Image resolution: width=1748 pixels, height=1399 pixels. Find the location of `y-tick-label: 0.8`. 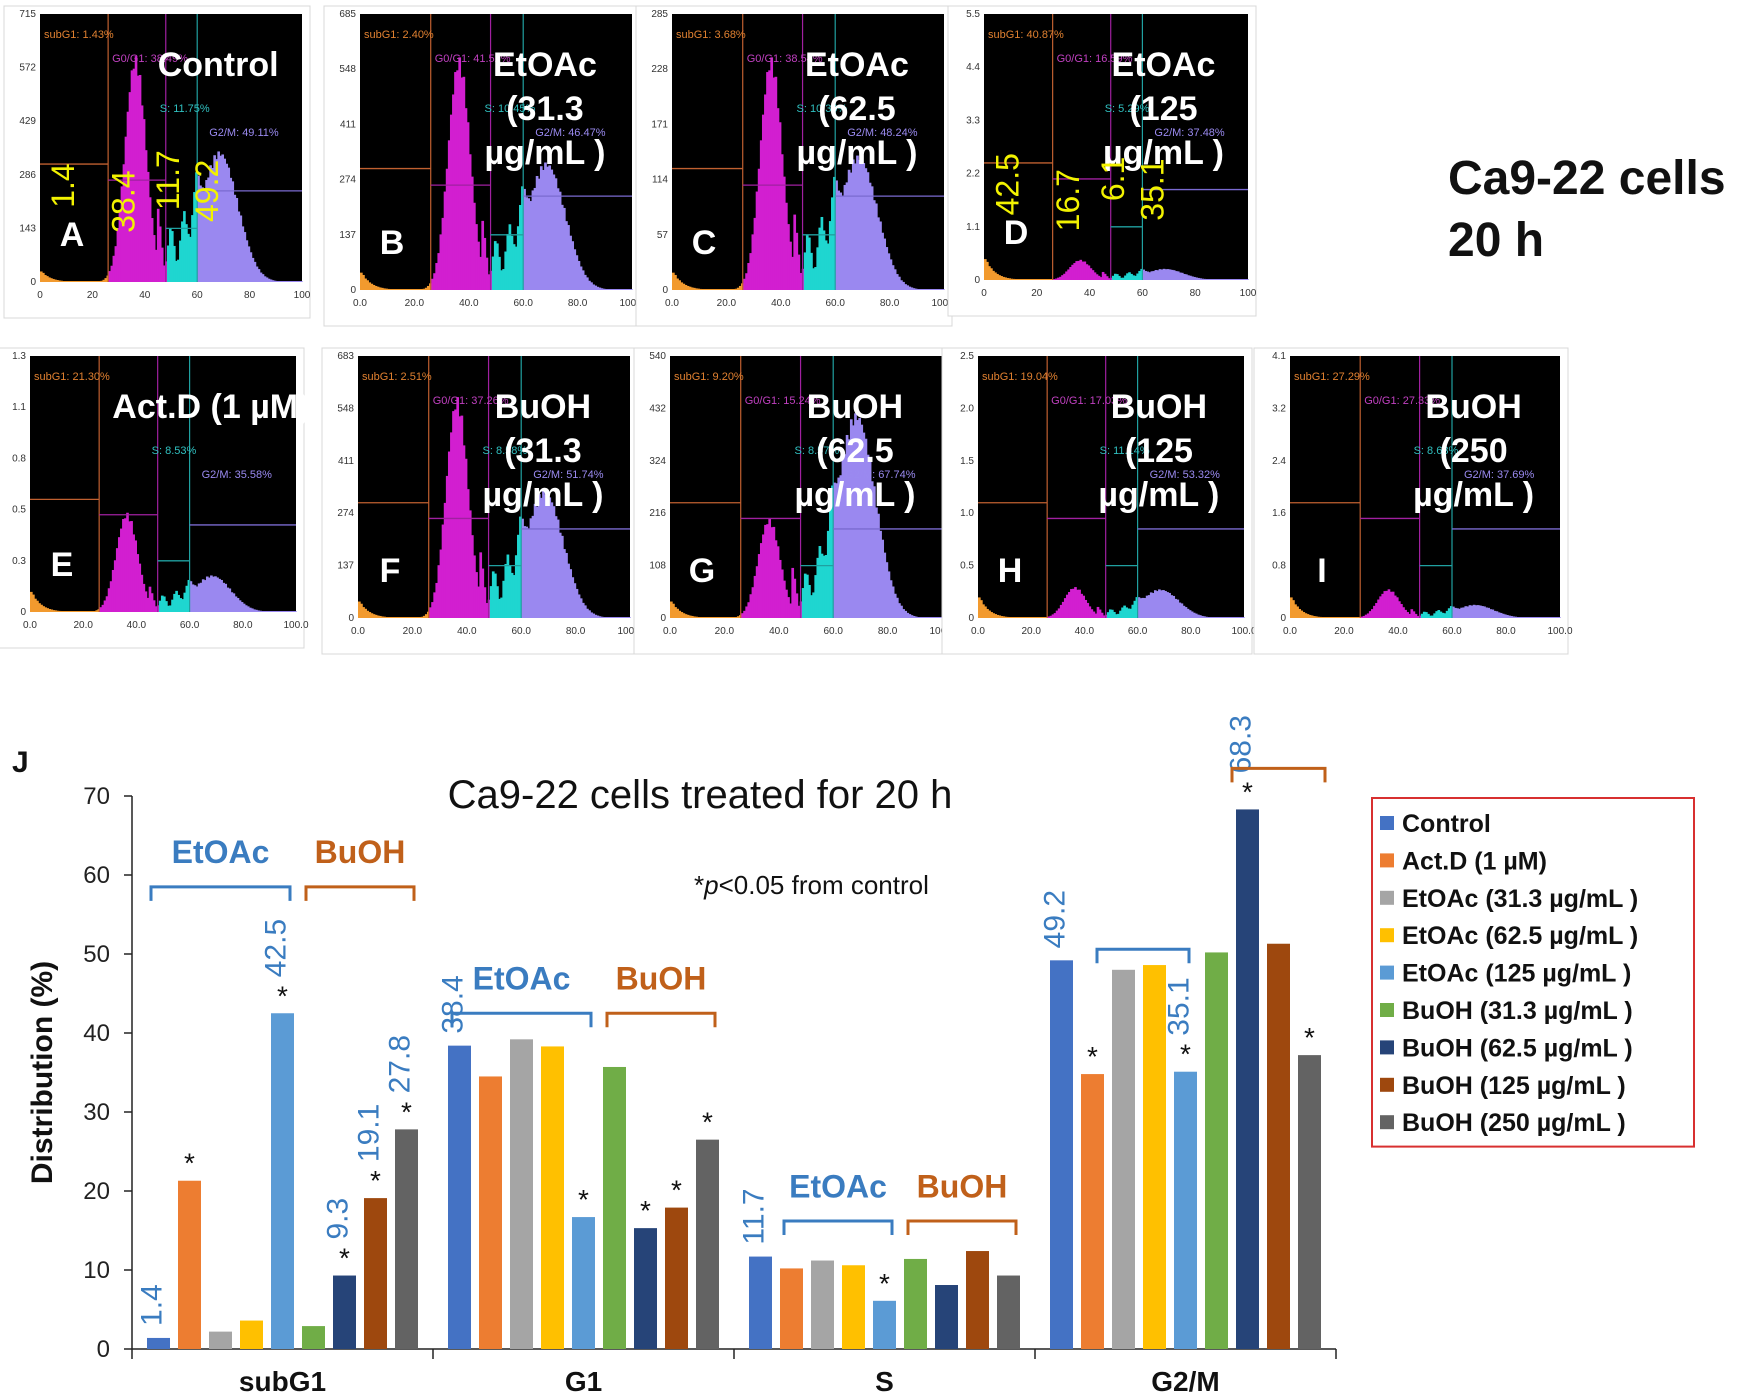

y-tick-label: 0.8 is located at coordinates (19, 458).